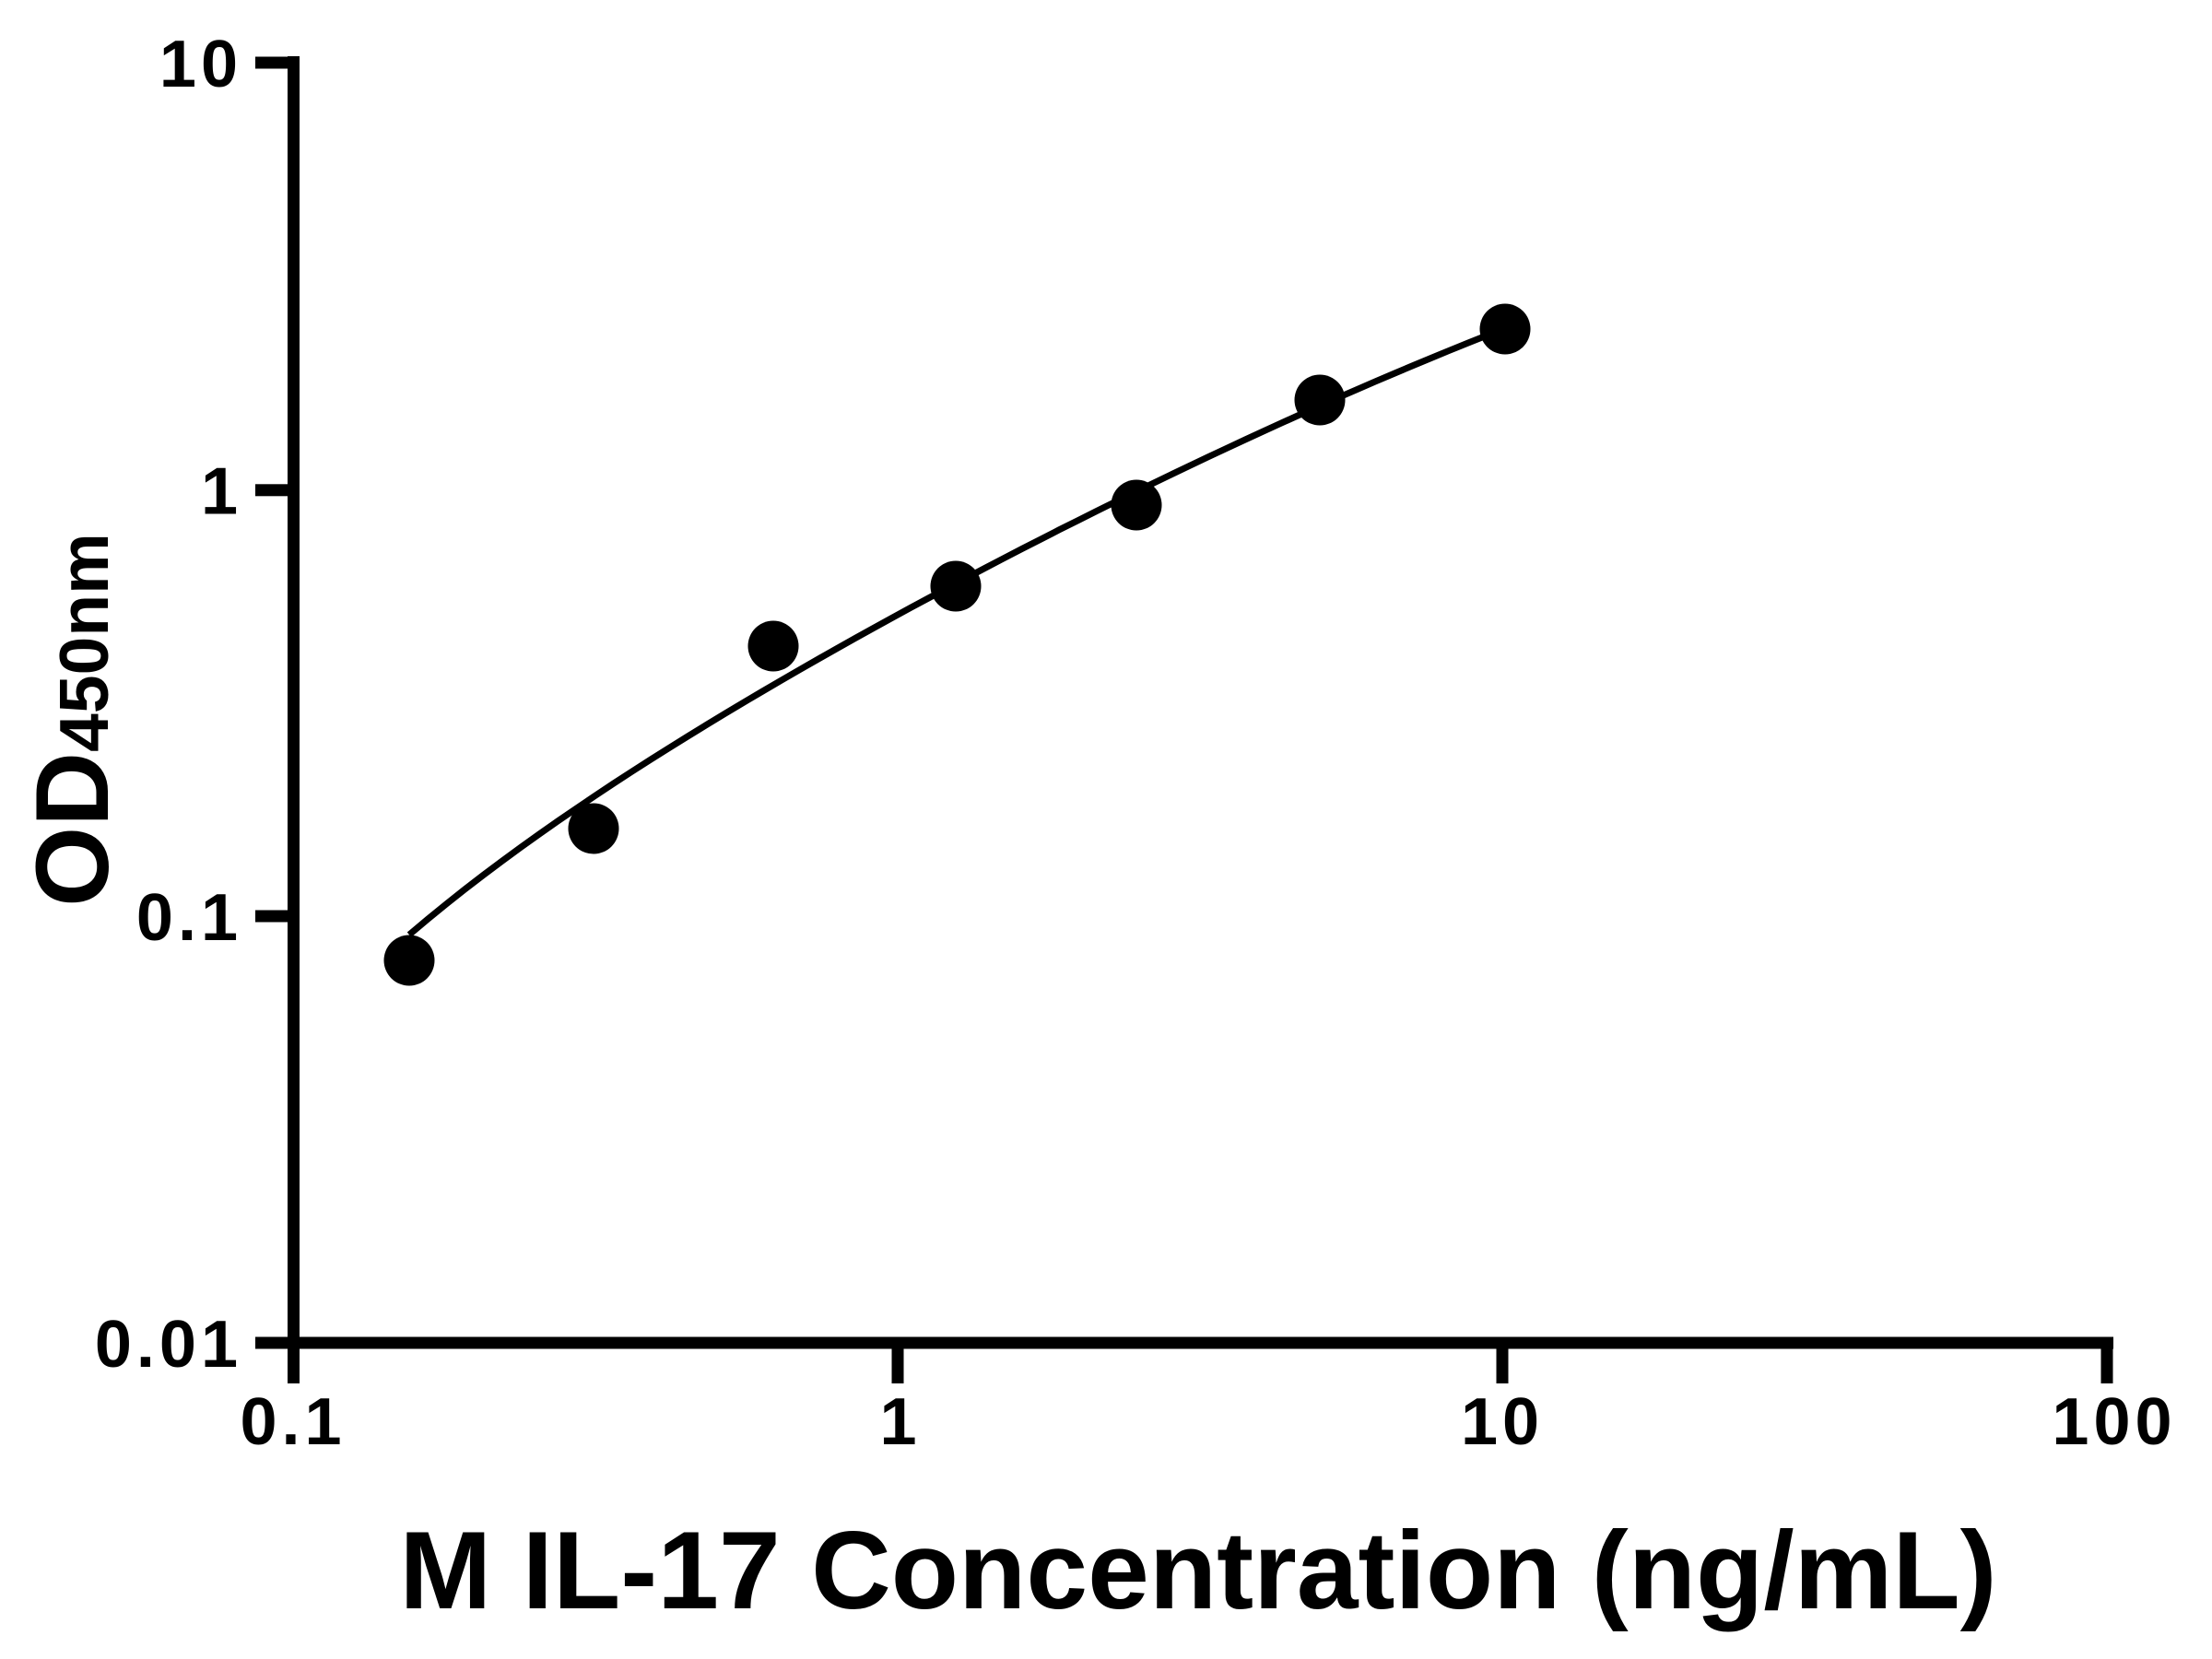 The image size is (2212, 1659). Describe the element at coordinates (2114, 1422) in the screenshot. I see `svg-text: 100` at that location.